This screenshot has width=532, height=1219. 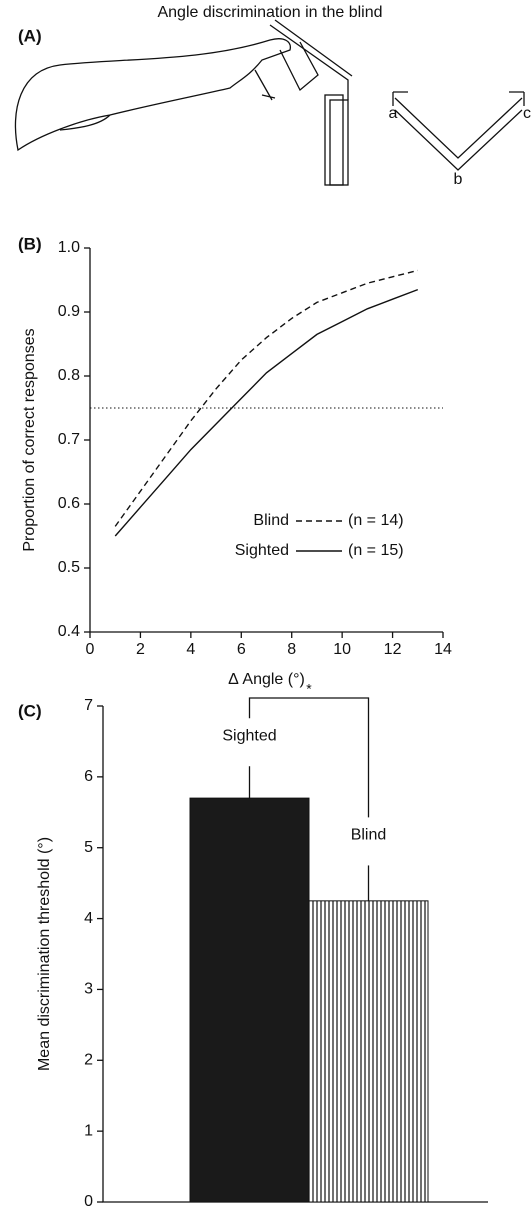 I want to click on legend-note: (n = 15), so click(x=376, y=550).